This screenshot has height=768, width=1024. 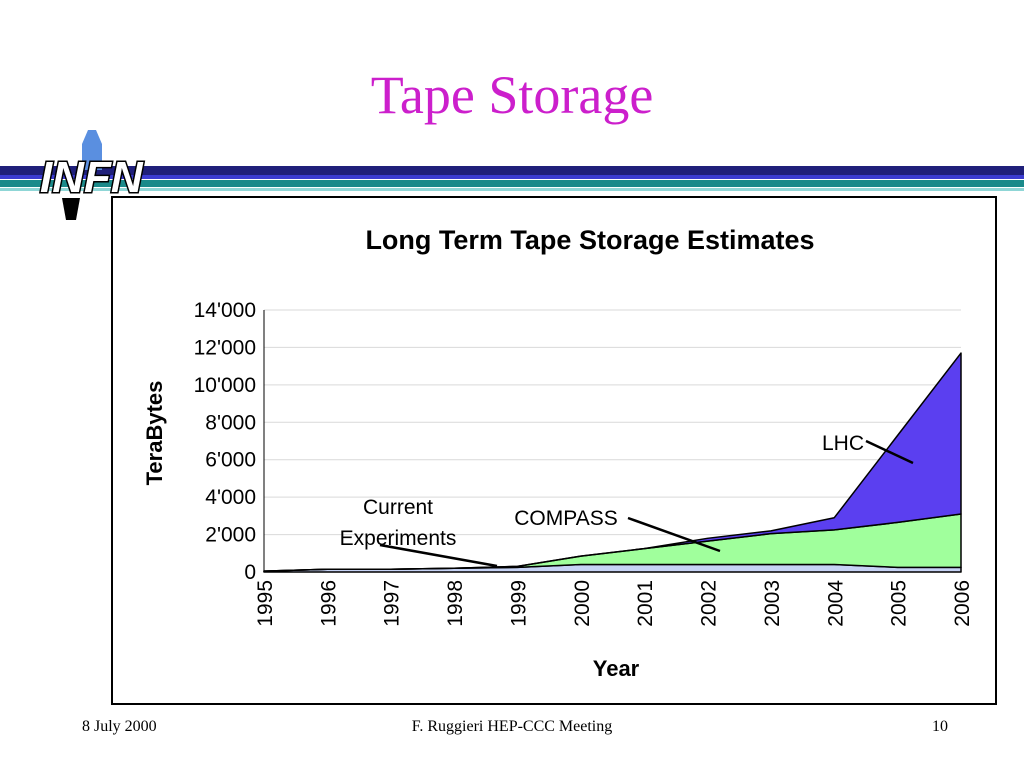 What do you see at coordinates (889, 452) in the screenshot?
I see `lhc-leader-line` at bounding box center [889, 452].